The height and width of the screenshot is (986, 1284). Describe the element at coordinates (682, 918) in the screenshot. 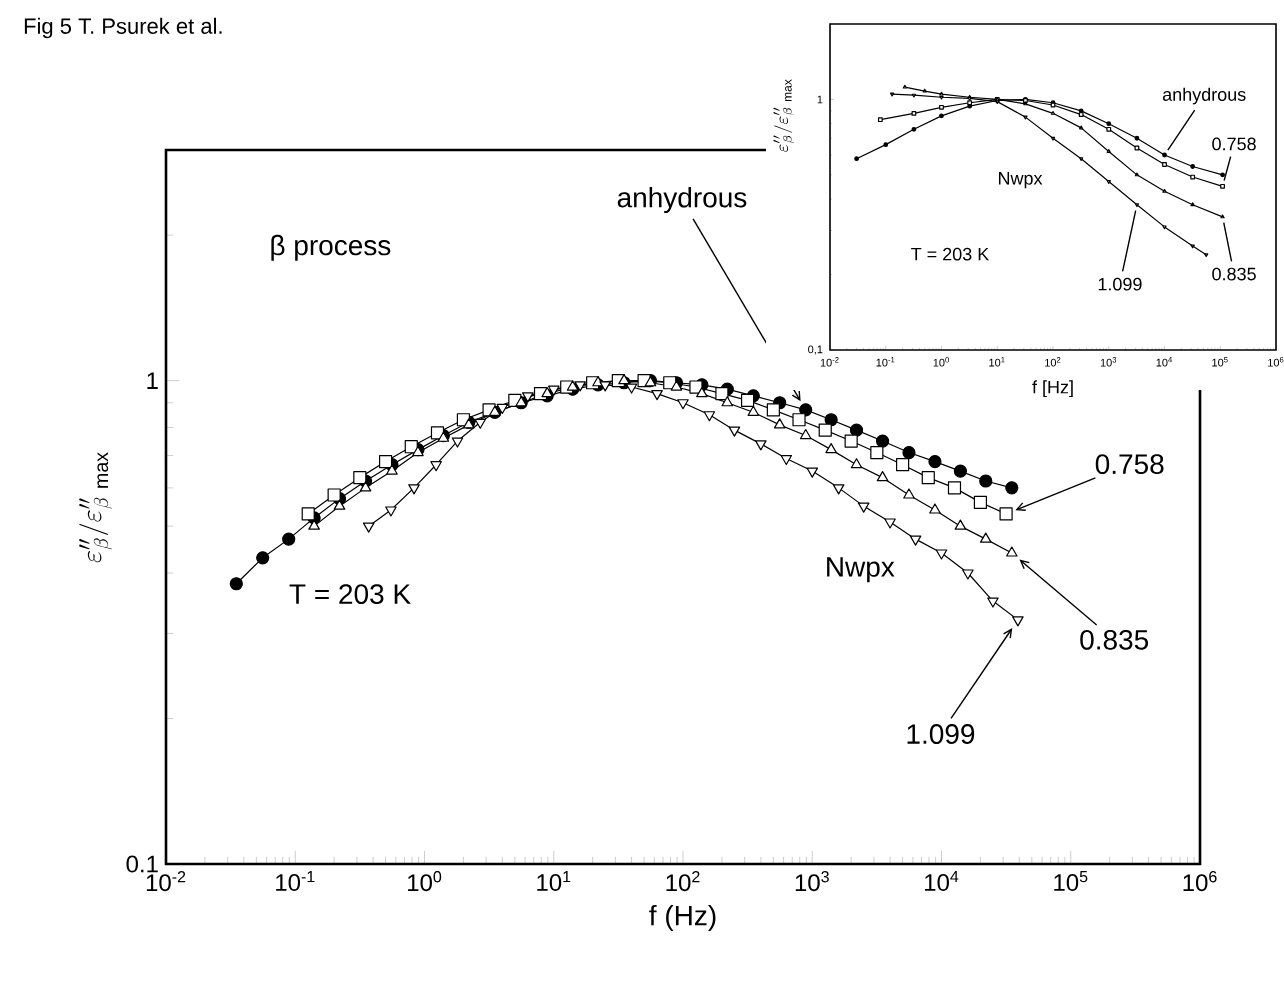

I see `x-axis-title: f (Hz)` at that location.